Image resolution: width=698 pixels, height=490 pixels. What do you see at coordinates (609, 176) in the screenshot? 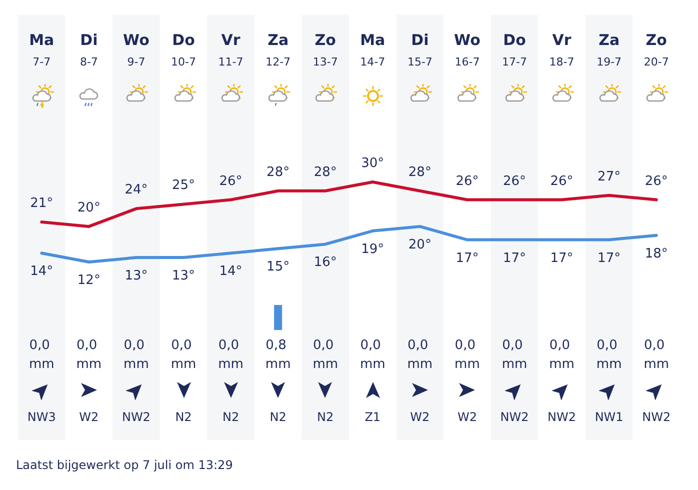
I see `data-label: 27°` at bounding box center [609, 176].